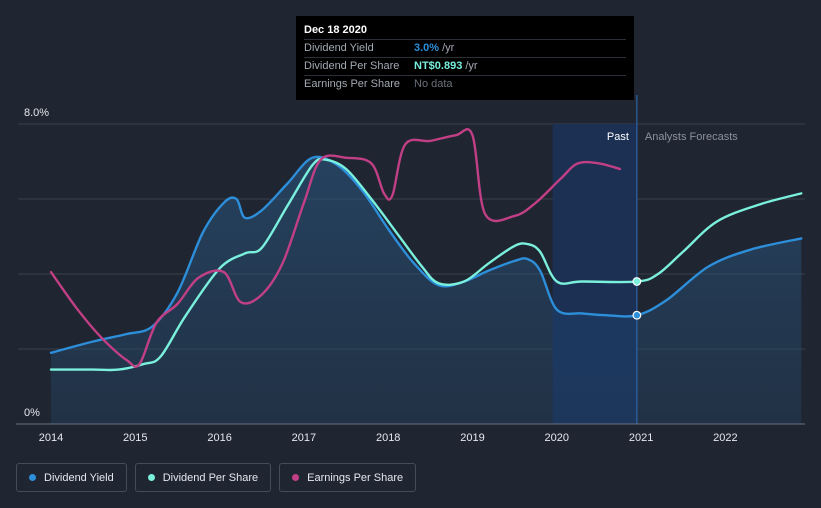 This screenshot has height=508, width=821. Describe the element at coordinates (79, 477) in the screenshot. I see `legend-label: Dividend Yield` at that location.